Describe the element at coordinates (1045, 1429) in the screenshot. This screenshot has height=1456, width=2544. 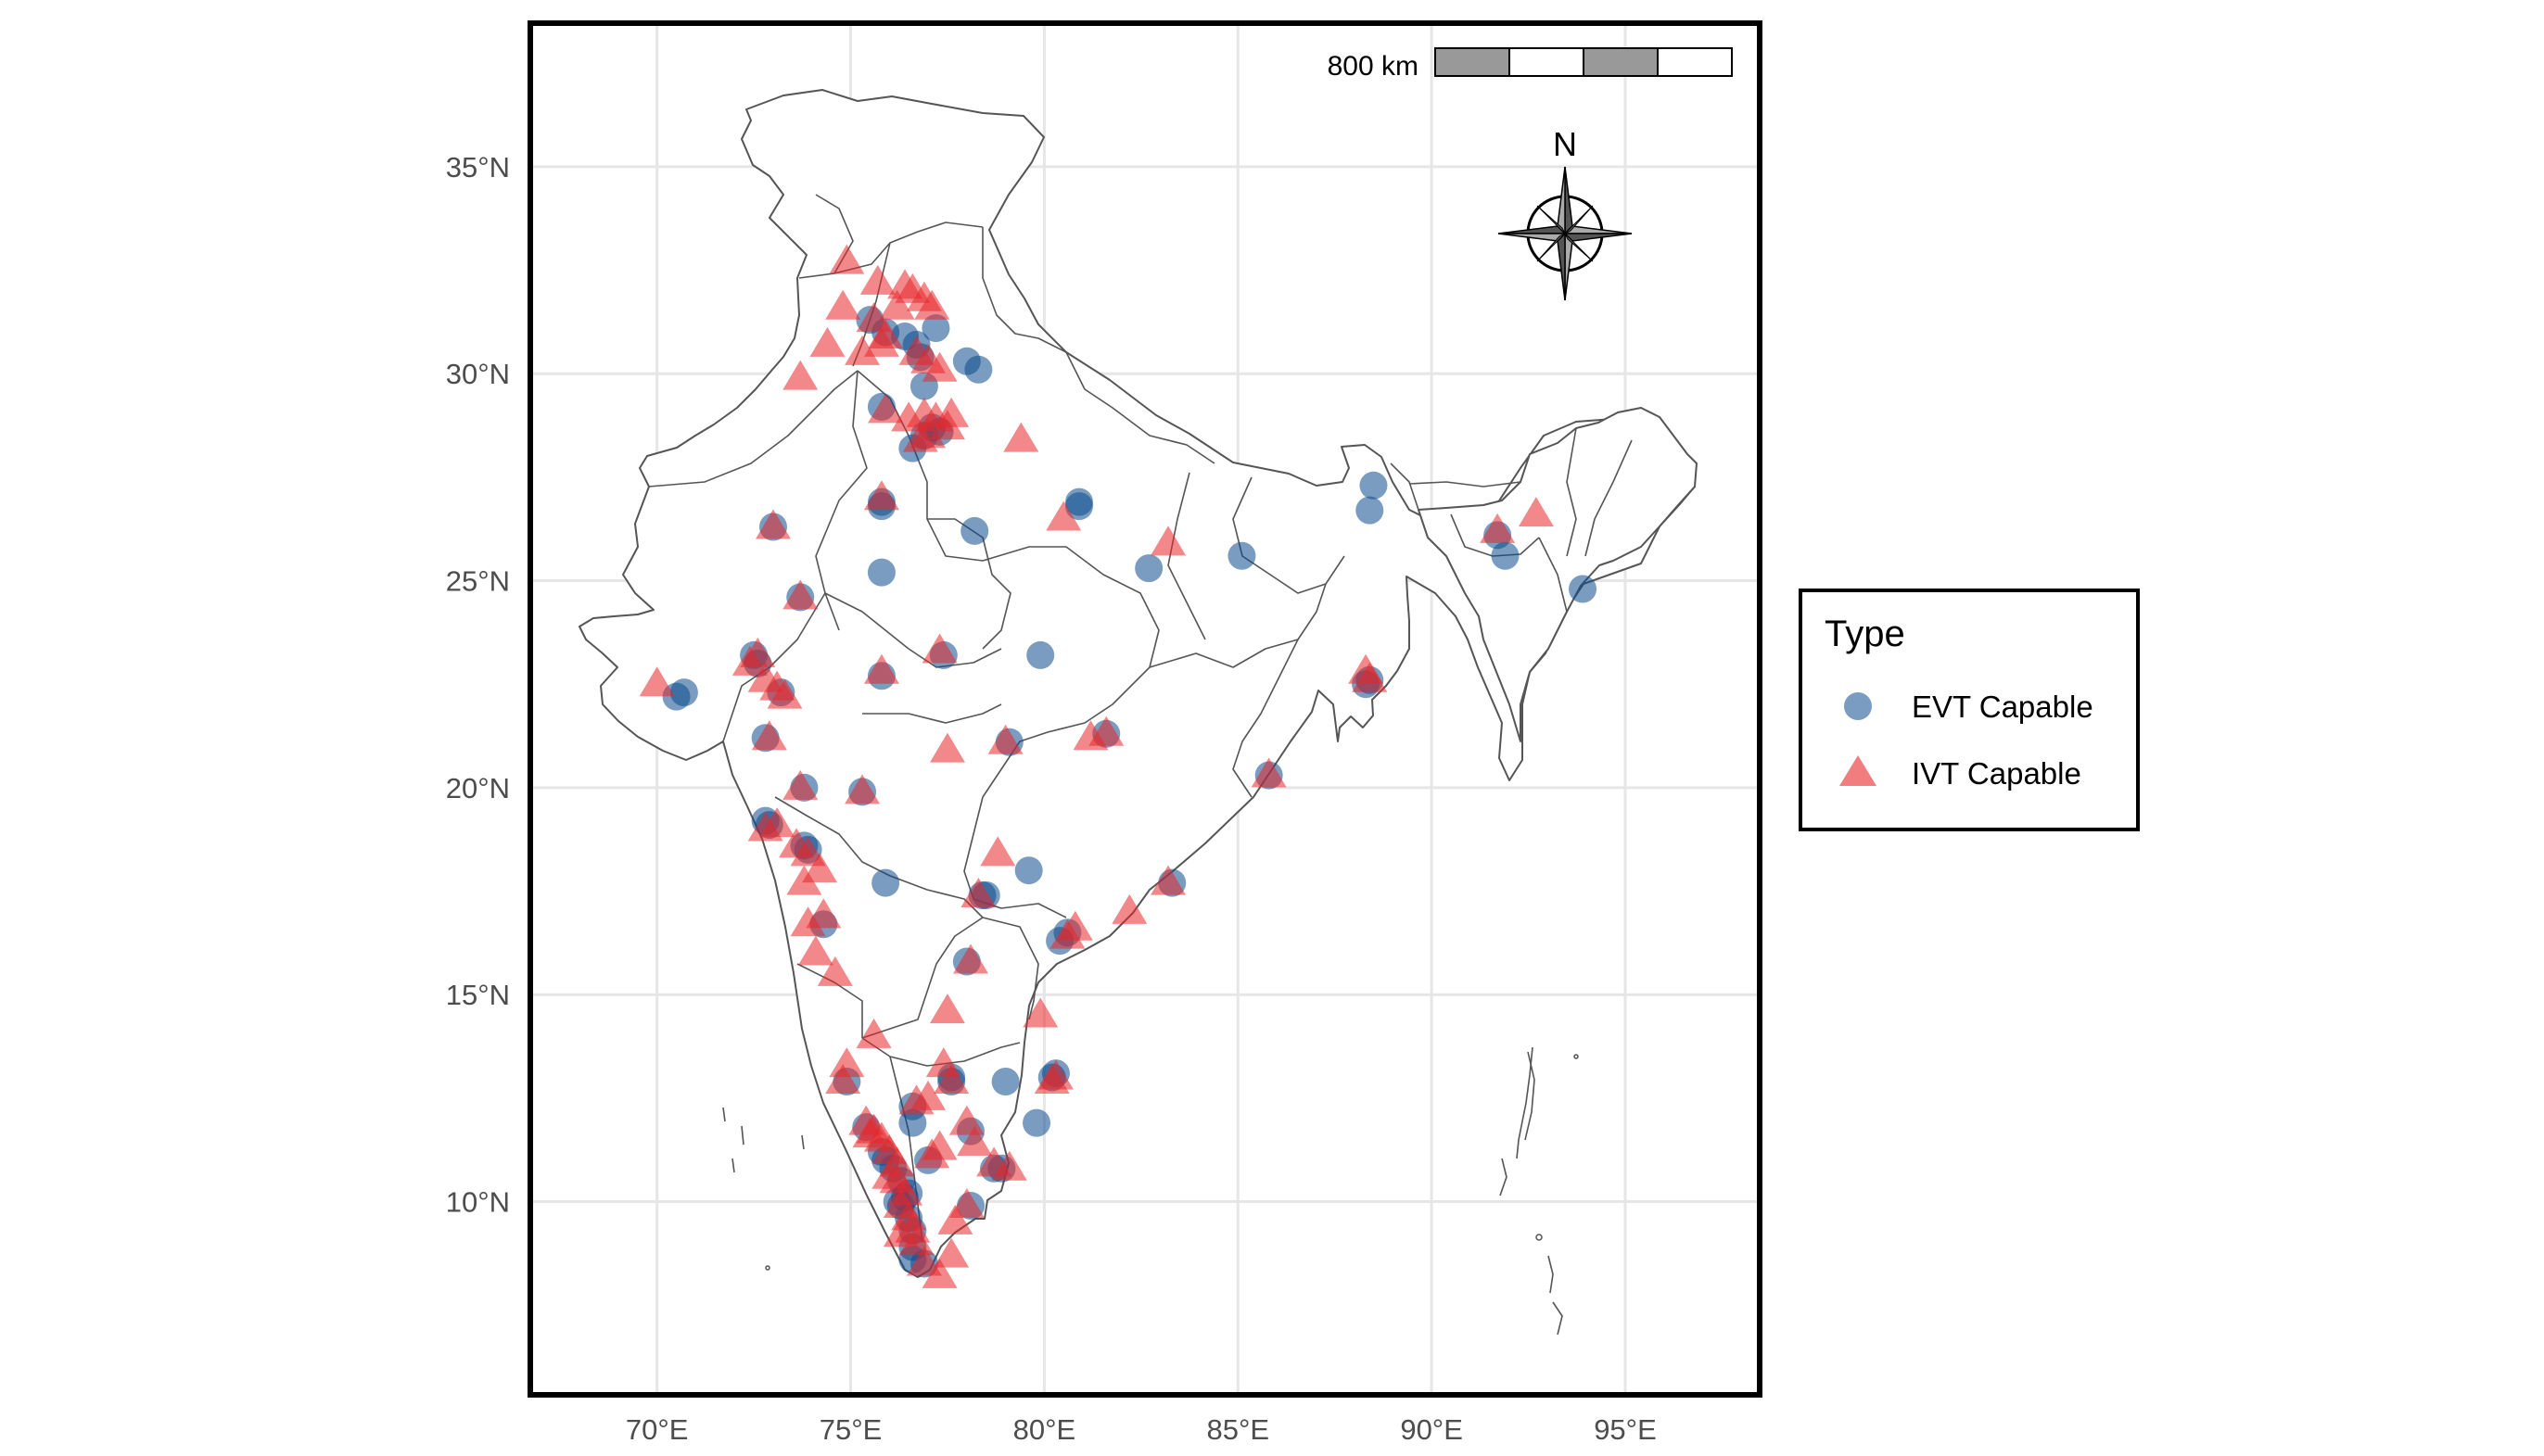
I see `x-tick-label: 80°E` at that location.